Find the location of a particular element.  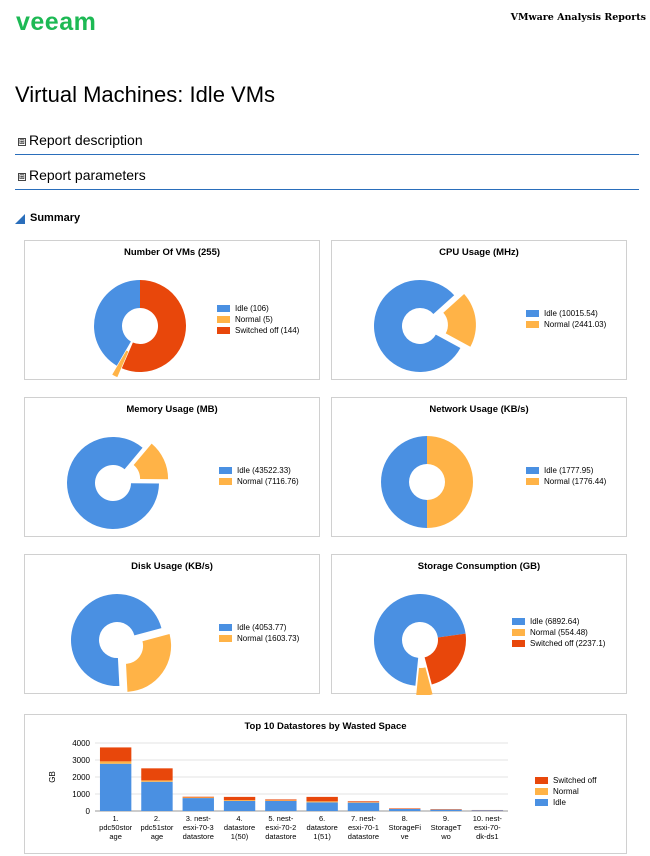

chart-title: Network Usage (KB/s) is located at coordinates (479, 409).